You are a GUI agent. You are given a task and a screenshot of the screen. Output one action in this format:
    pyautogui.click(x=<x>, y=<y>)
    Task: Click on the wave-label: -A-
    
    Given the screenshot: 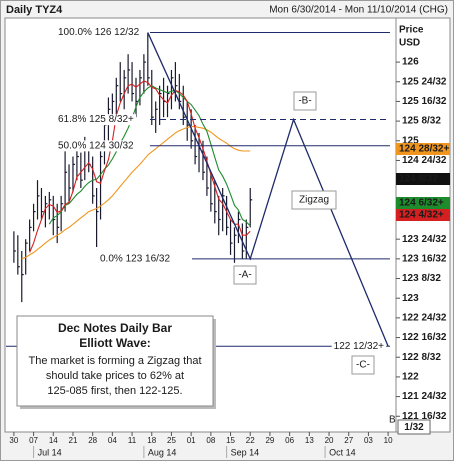 What is the action you would take?
    pyautogui.click(x=244, y=275)
    